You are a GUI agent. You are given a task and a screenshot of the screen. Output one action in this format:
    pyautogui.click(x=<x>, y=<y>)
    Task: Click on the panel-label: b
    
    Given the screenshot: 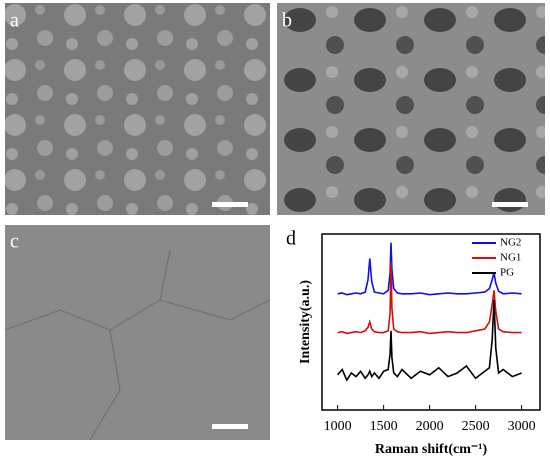 What is the action you would take?
    pyautogui.click(x=287, y=21)
    